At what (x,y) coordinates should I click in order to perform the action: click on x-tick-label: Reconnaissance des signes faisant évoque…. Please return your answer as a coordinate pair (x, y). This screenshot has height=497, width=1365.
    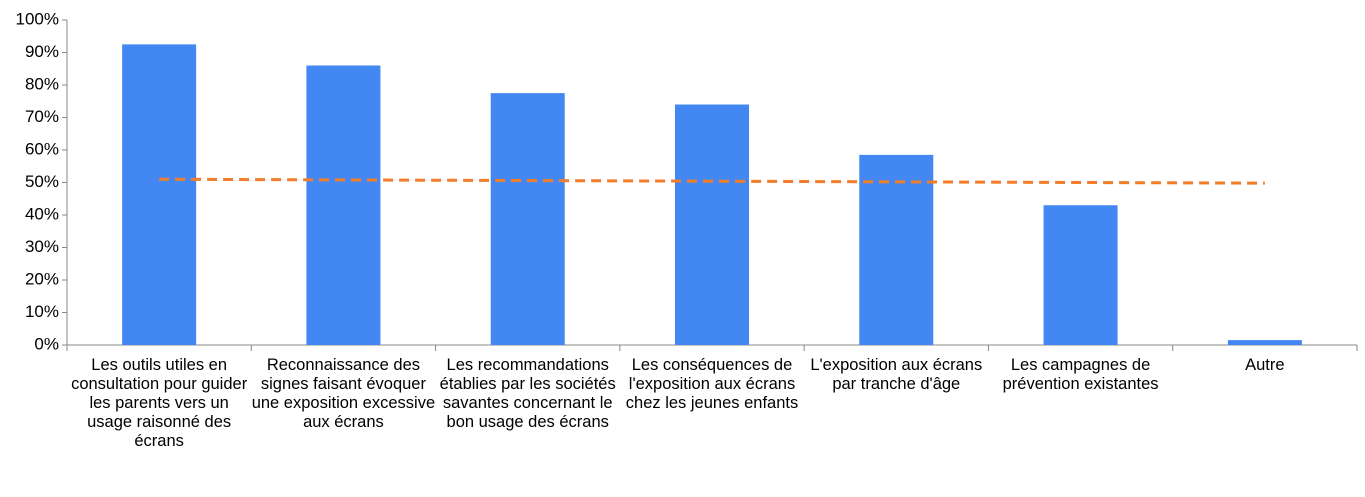
    Looking at the image, I should click on (343, 393).